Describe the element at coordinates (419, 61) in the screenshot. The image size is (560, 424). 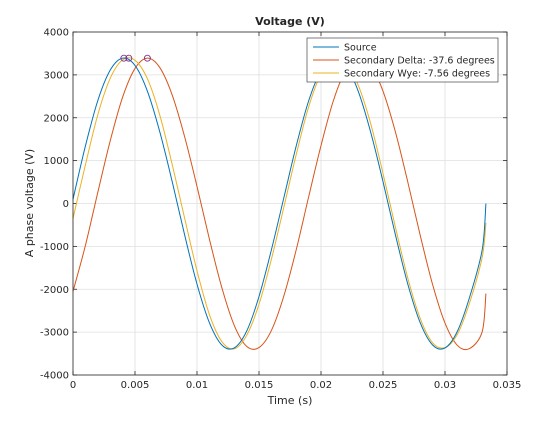
I see `legend-label-1: Secondary Delta: -37.6 degrees` at that location.